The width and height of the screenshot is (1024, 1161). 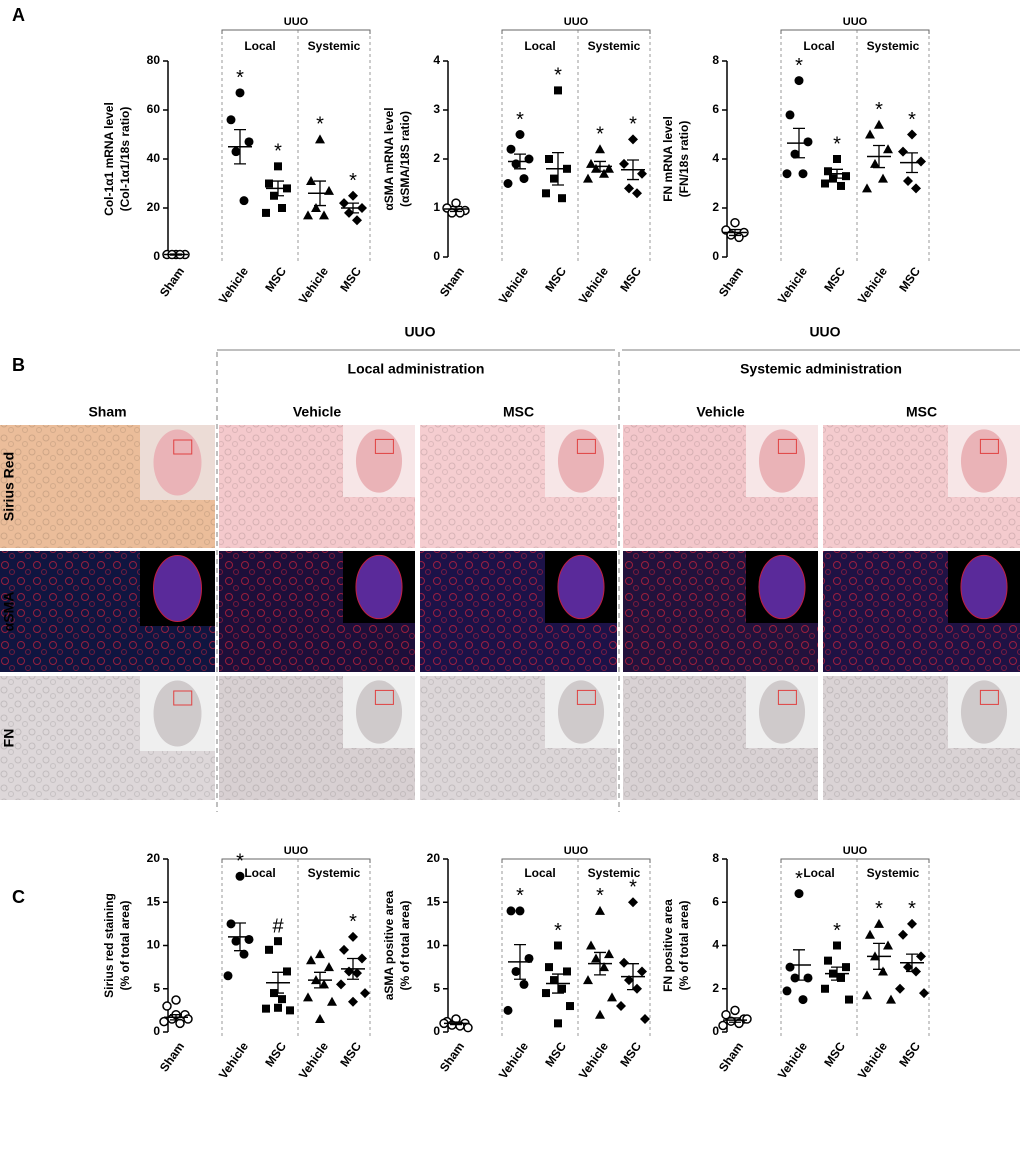 I want to click on y-tick-label: 6, so click(x=715, y=901).